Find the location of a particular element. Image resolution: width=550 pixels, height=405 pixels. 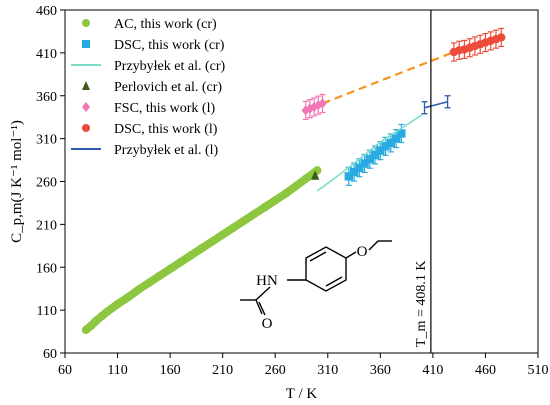

y-tick-label: 260 is located at coordinates (46, 183).